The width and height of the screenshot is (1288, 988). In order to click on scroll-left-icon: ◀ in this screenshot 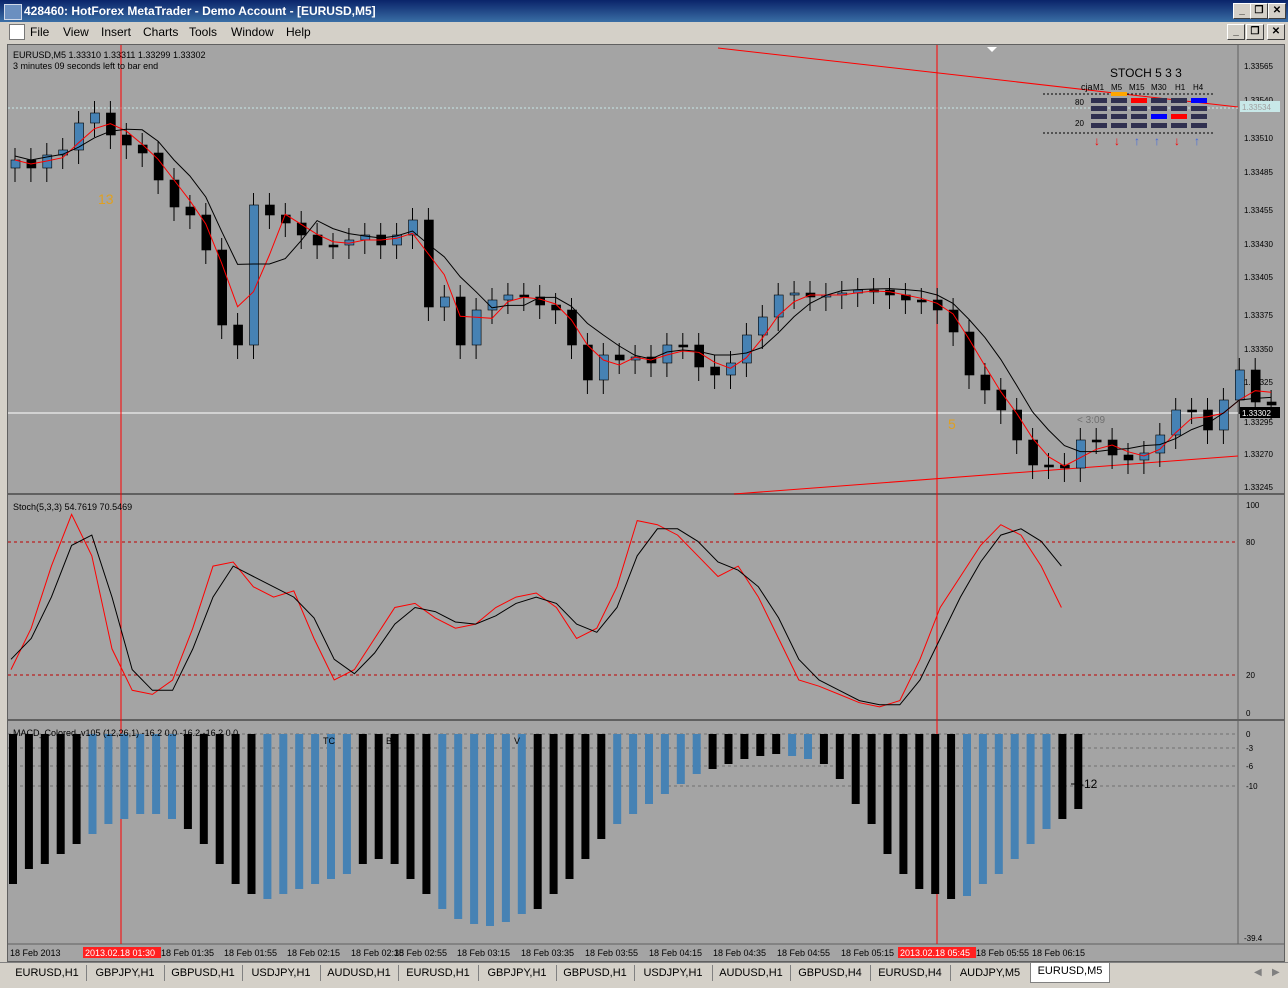, I will do `click(1258, 972)`.